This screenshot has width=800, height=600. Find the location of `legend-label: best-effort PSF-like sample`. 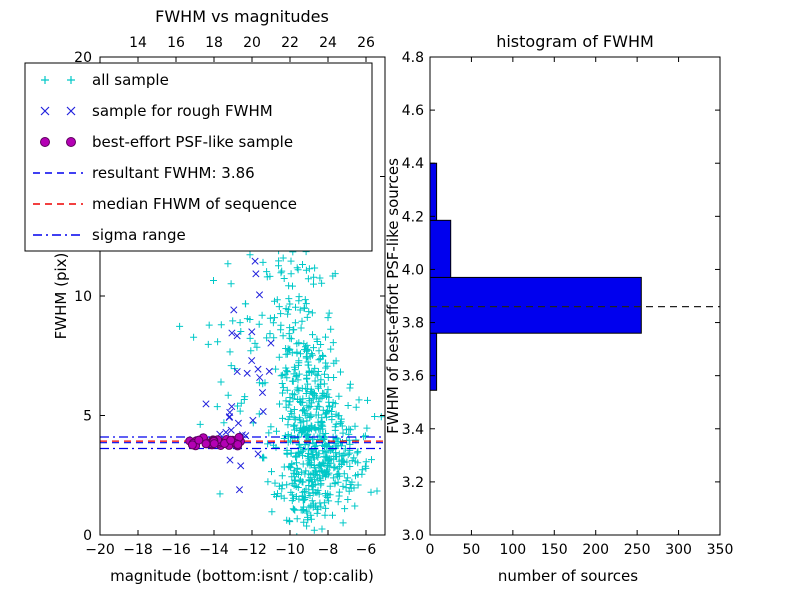

legend-label: best-effort PSF-like sample is located at coordinates (192, 142).